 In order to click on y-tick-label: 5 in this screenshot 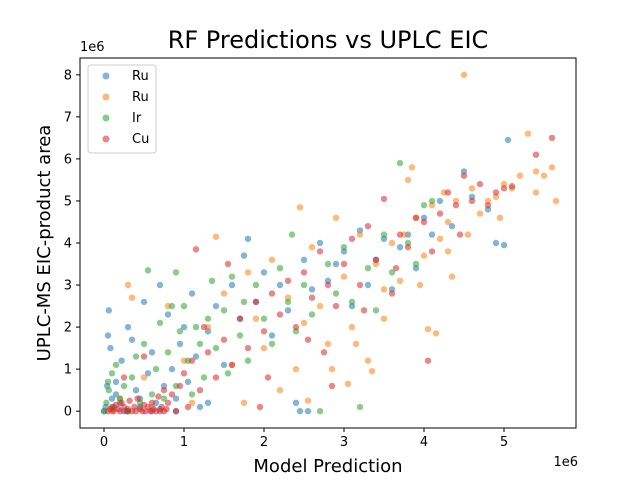, I will do `click(68, 201)`.